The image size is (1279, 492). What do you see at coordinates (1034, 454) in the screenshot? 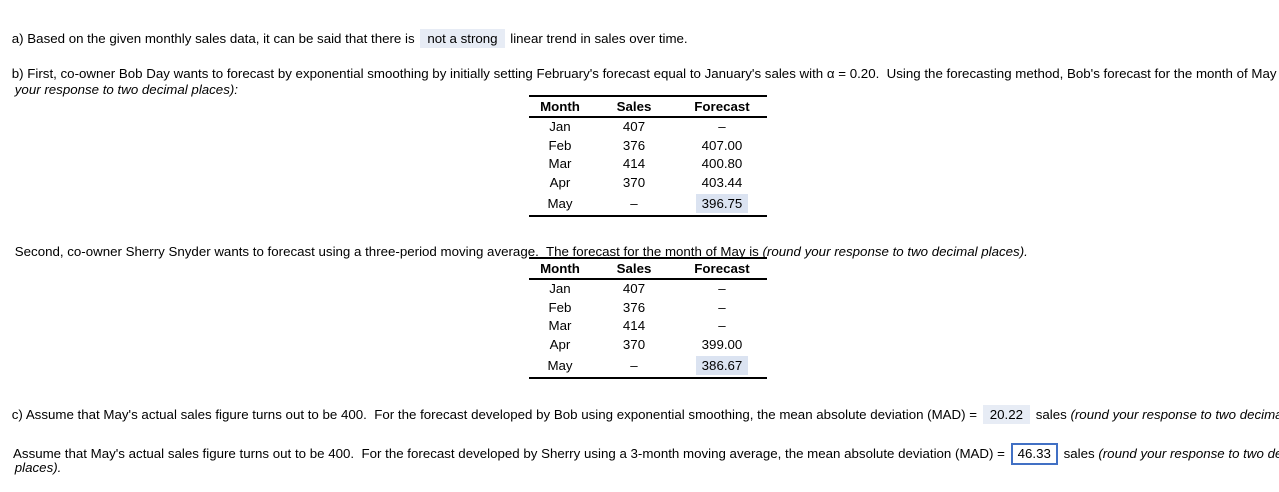
I see `mad-sherry-answer-input: 46.33` at bounding box center [1034, 454].